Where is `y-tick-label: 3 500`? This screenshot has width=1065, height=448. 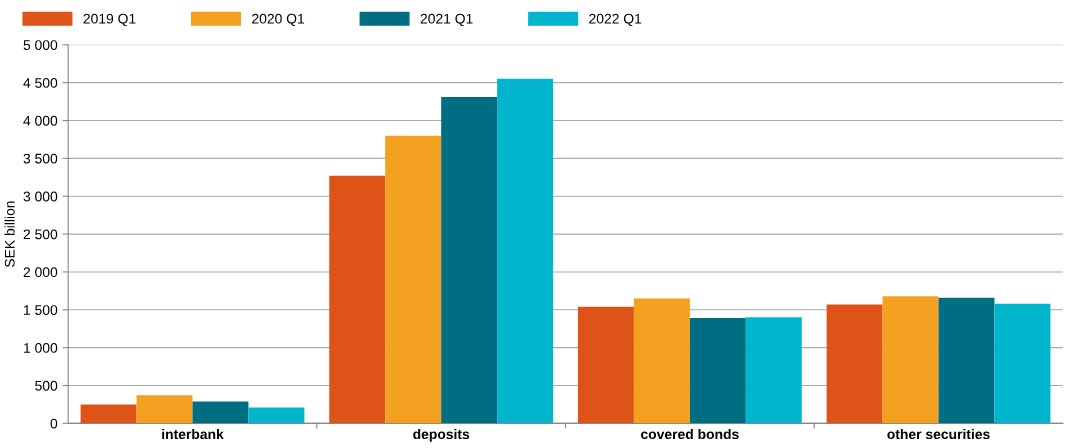 y-tick-label: 3 500 is located at coordinates (40, 158).